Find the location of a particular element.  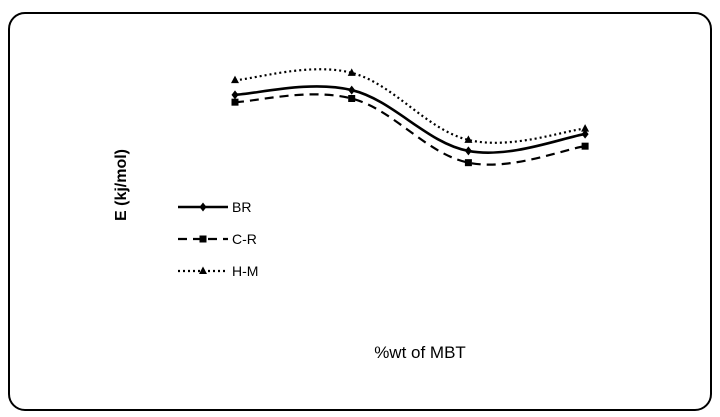

series-line-c-r is located at coordinates (410, 129).